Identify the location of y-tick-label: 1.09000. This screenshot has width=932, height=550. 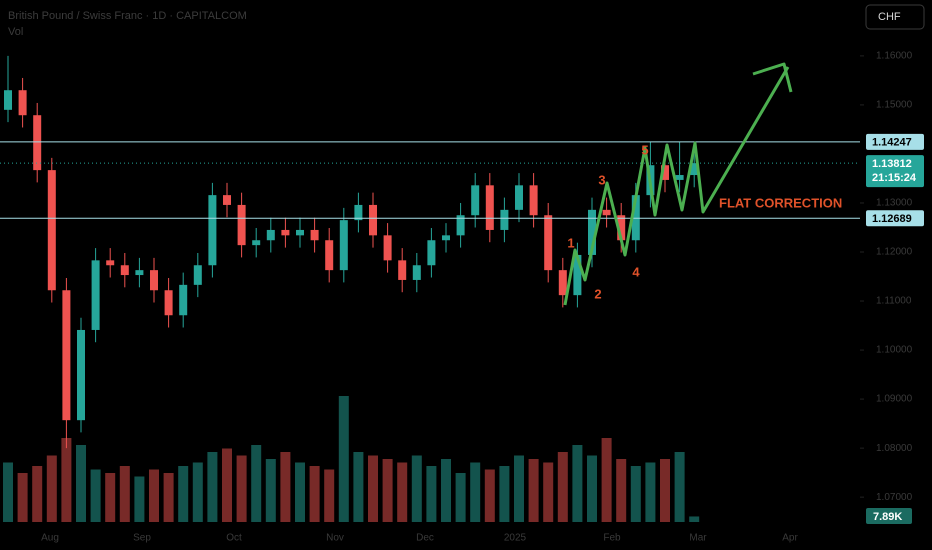
(894, 399).